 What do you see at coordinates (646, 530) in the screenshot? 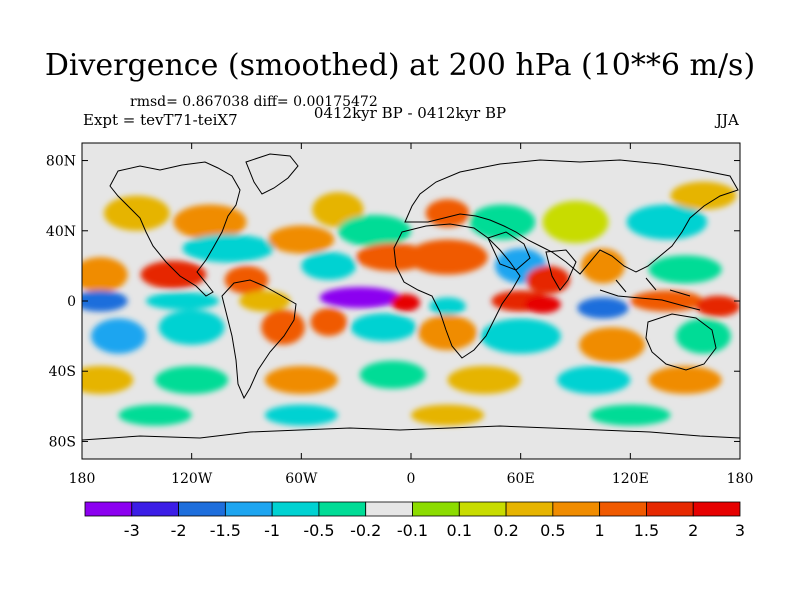
I see `colorbar-level-label: 1.5` at bounding box center [646, 530].